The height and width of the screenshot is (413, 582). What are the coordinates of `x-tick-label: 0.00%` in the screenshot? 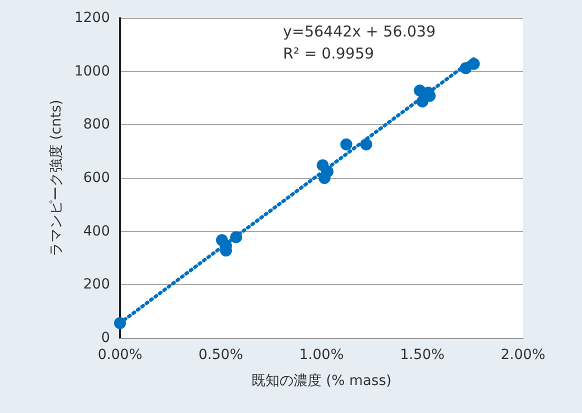 It's located at (120, 355).